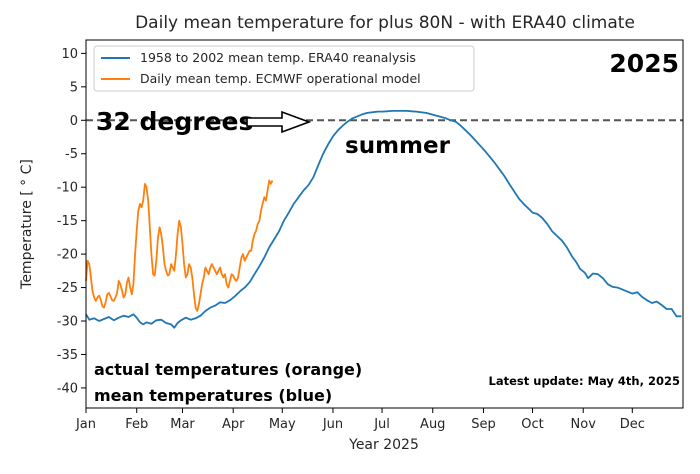 The height and width of the screenshot is (474, 700). Describe the element at coordinates (632, 424) in the screenshot. I see `x-tick-label: Dec` at that location.